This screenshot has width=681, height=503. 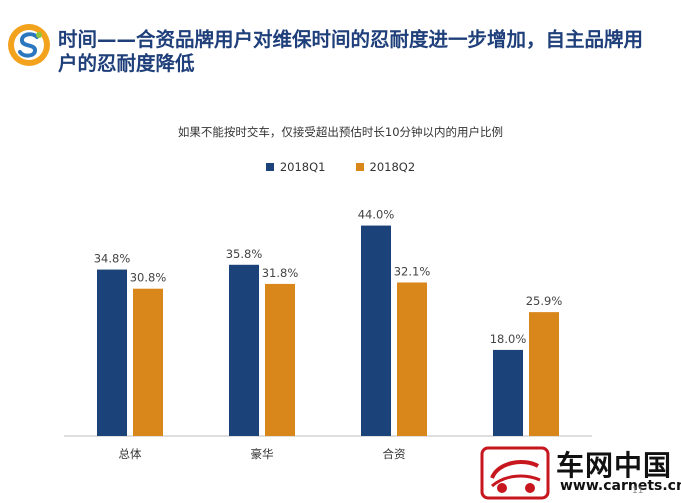 What do you see at coordinates (262, 454) in the screenshot?
I see `category-label-豪华: 豪华` at bounding box center [262, 454].